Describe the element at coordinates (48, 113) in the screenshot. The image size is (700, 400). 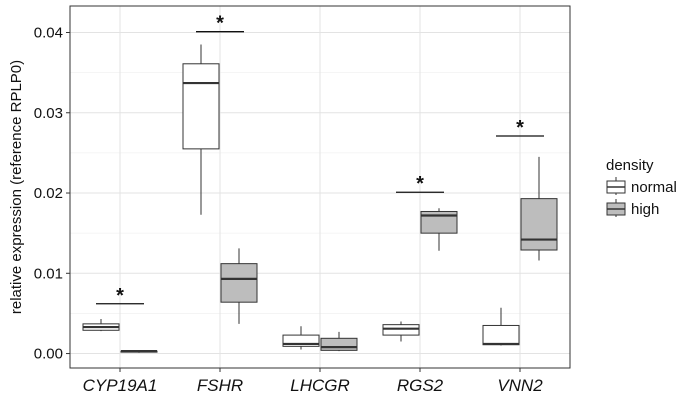
I see `y-tick-label: 0.03` at that location.